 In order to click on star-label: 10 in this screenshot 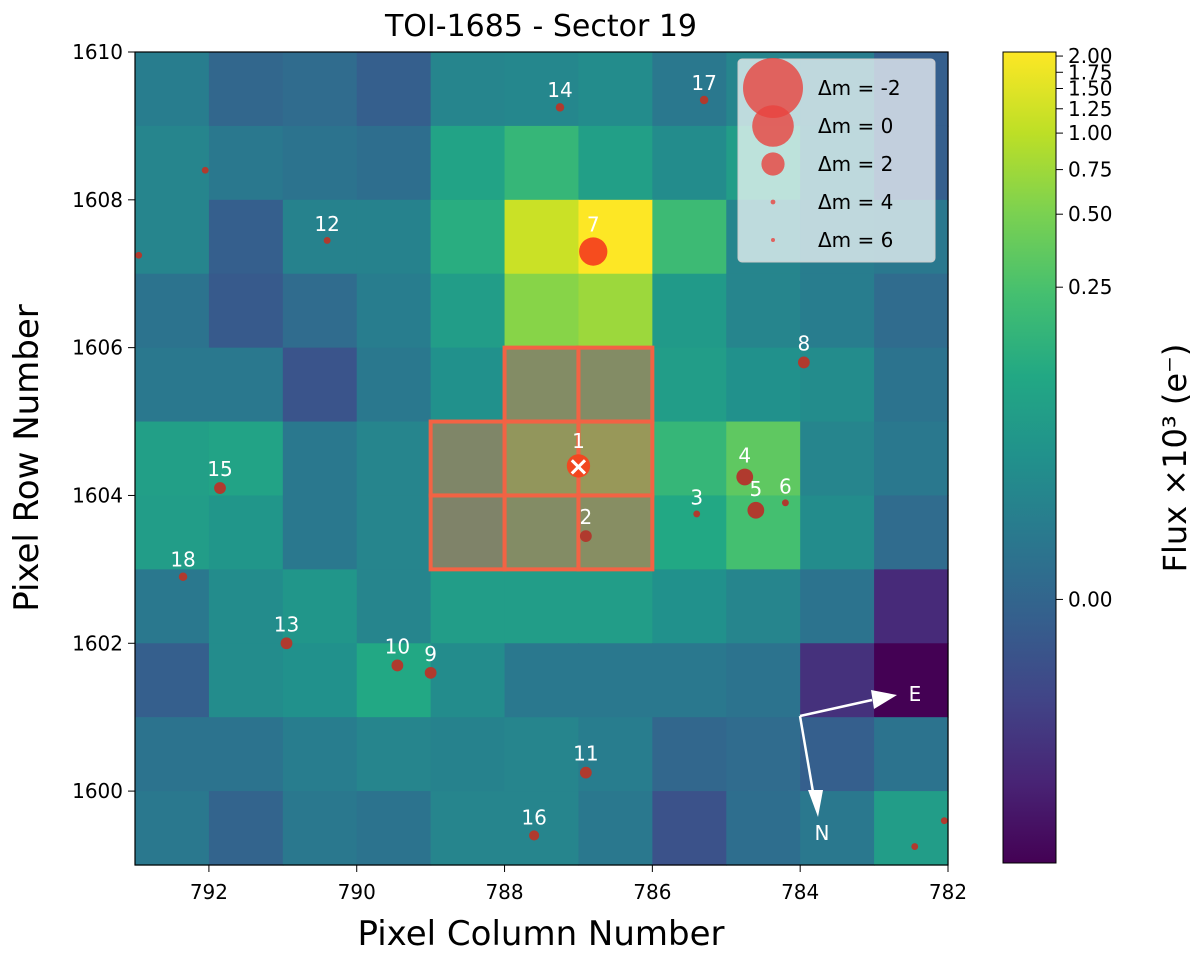, I will do `click(397, 647)`.